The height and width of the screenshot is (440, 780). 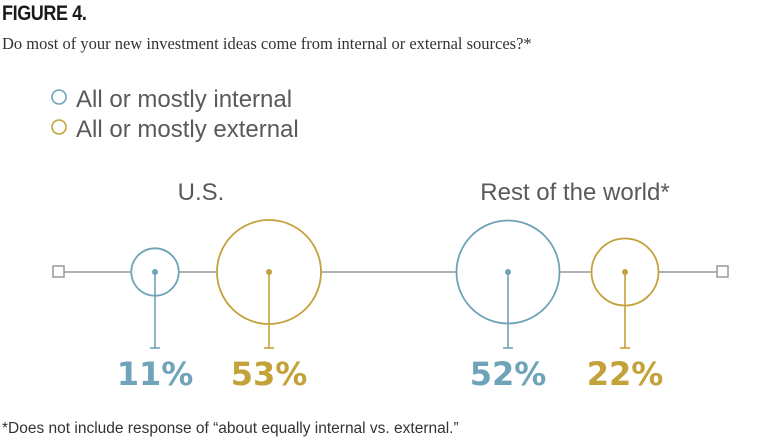 What do you see at coordinates (269, 374) in the screenshot?
I see `bubble-us-external-value-label: 53%` at bounding box center [269, 374].